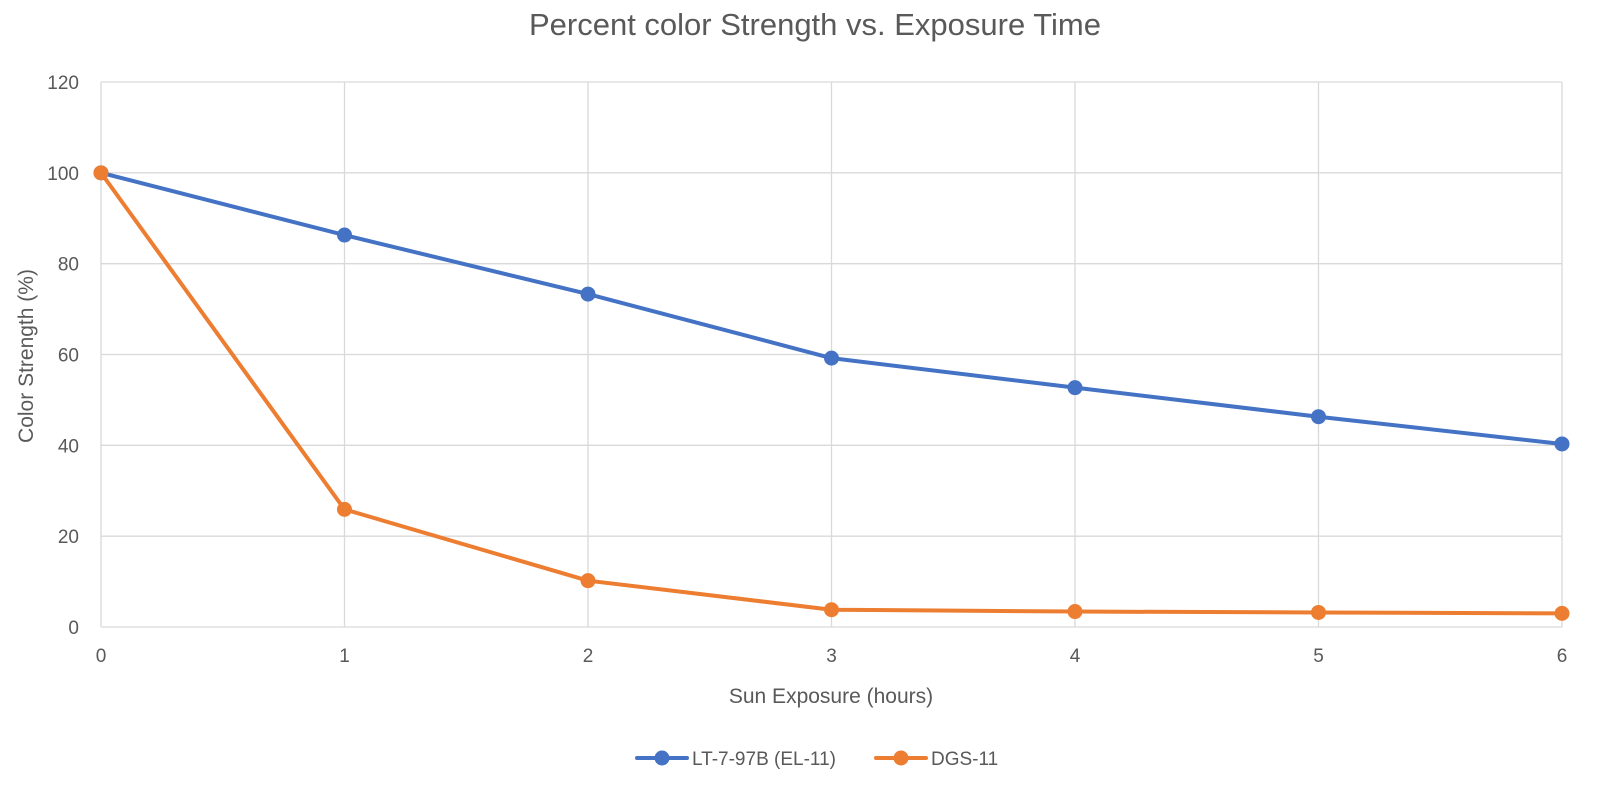 Image resolution: width=1617 pixels, height=792 pixels. Describe the element at coordinates (831, 696) in the screenshot. I see `x-axis-title: Sun Exposure (hours)` at that location.